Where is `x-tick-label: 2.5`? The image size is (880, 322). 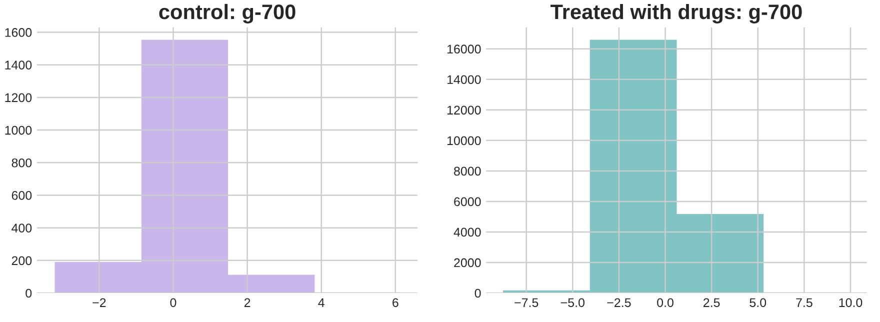
x-tick-label: 2.5 is located at coordinates (712, 303).